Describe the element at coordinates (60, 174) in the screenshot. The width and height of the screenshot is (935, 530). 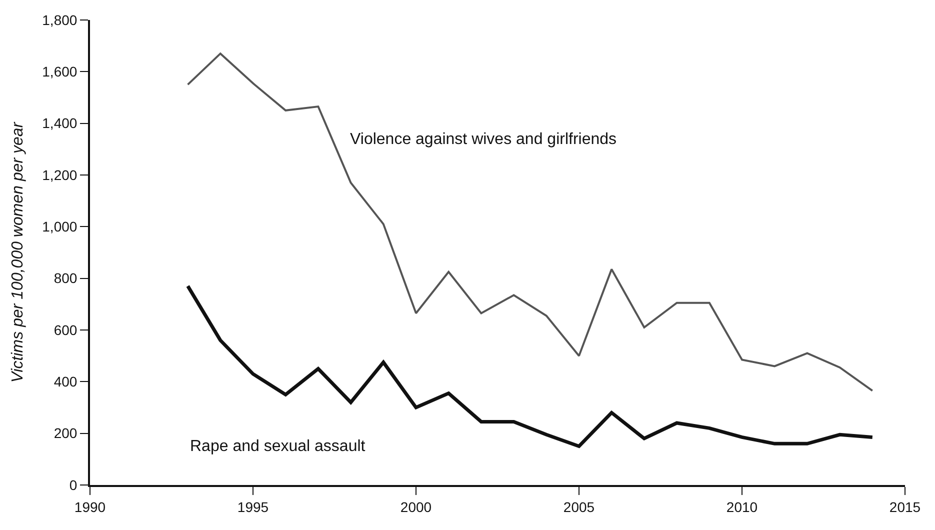
I see `y-tick-label: 1,200` at that location.